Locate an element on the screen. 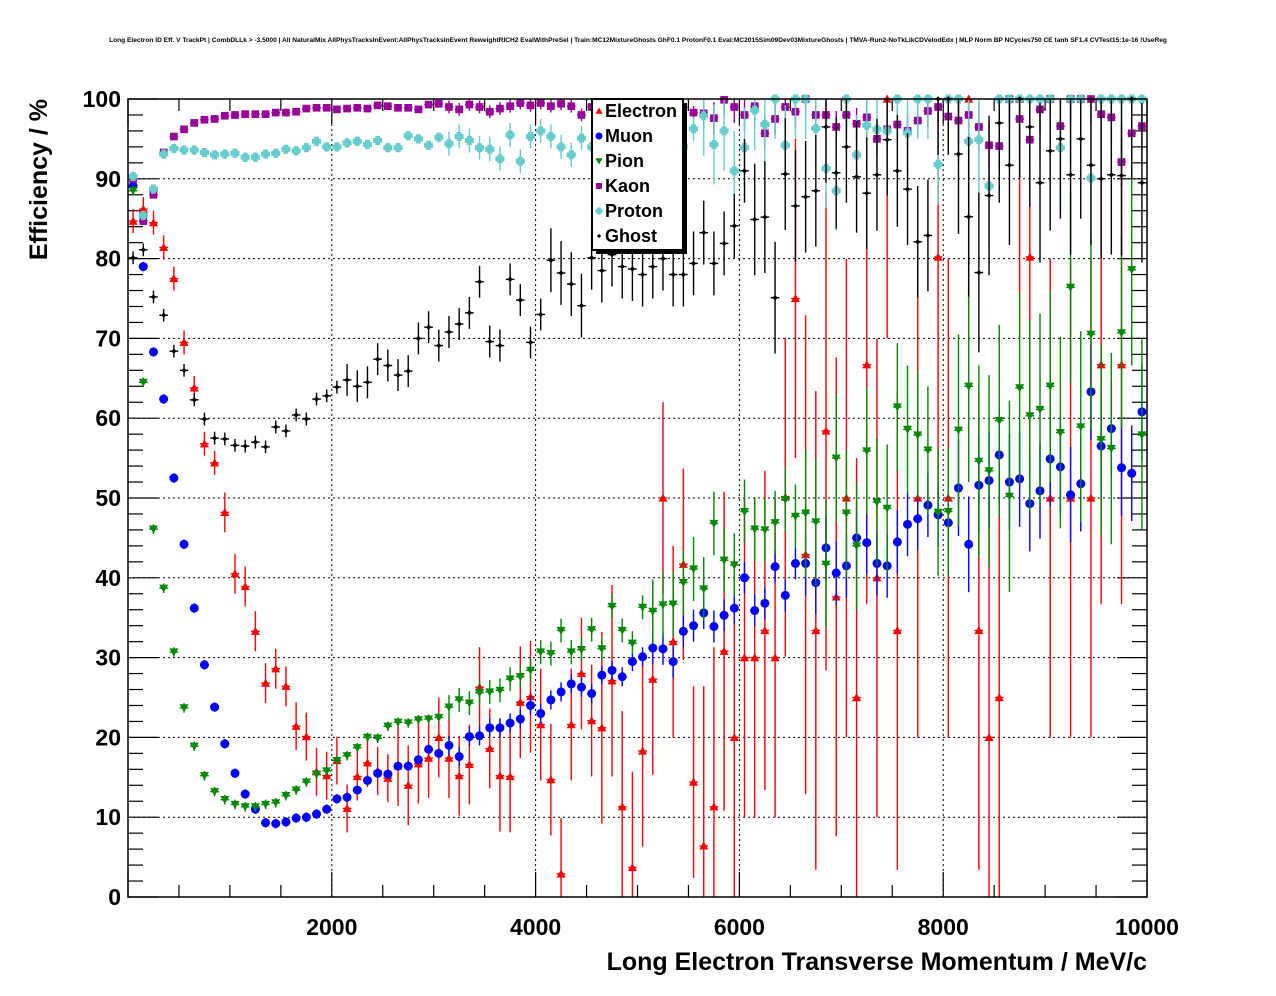 The image size is (1276, 996). x-tick-label: 6000 is located at coordinates (739, 927).